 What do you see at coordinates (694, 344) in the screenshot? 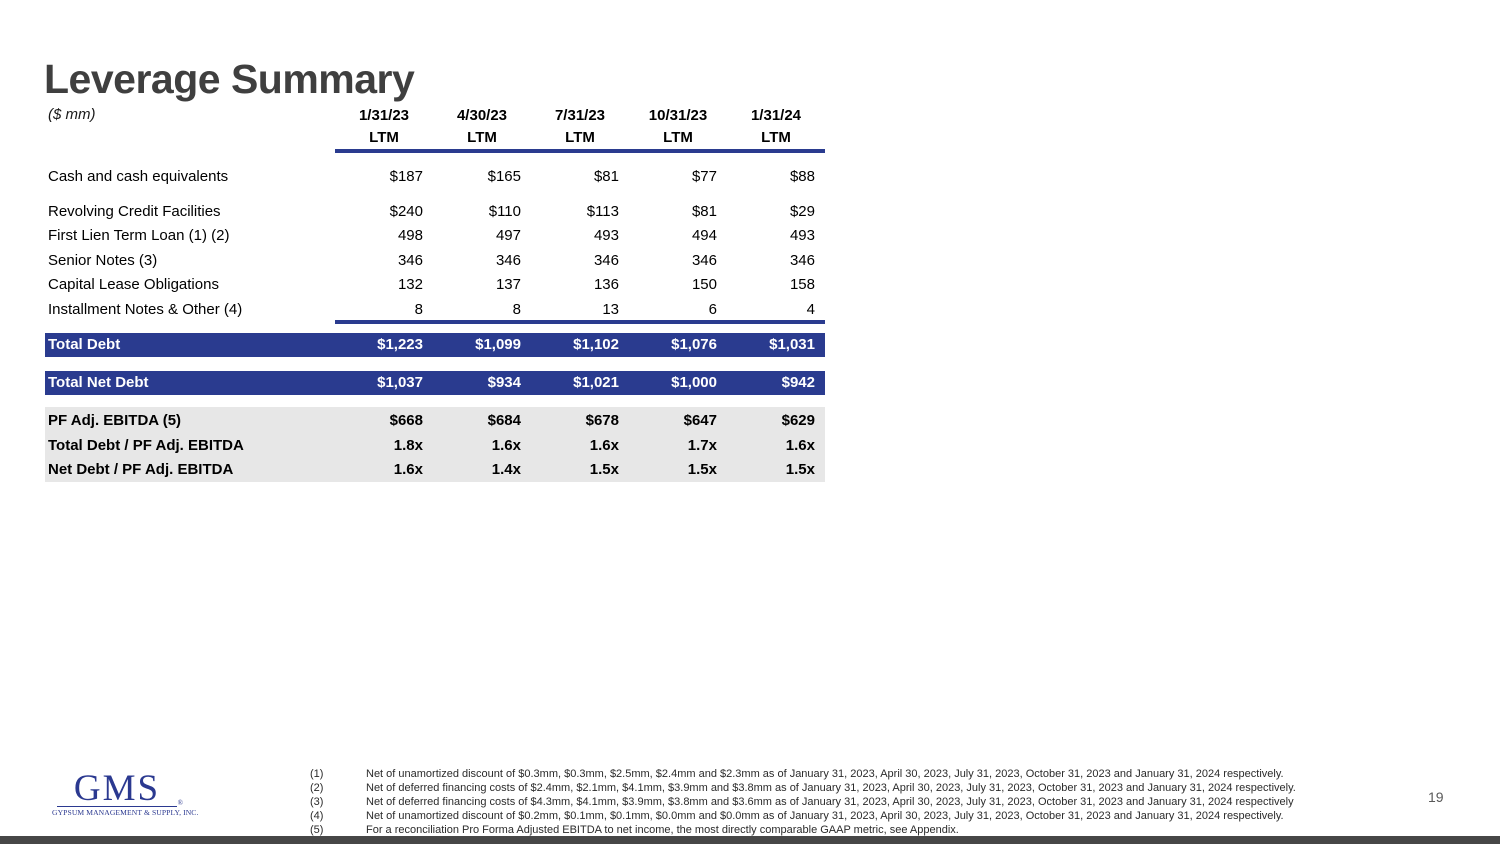
I see `cell-value: $1,076` at bounding box center [694, 344].